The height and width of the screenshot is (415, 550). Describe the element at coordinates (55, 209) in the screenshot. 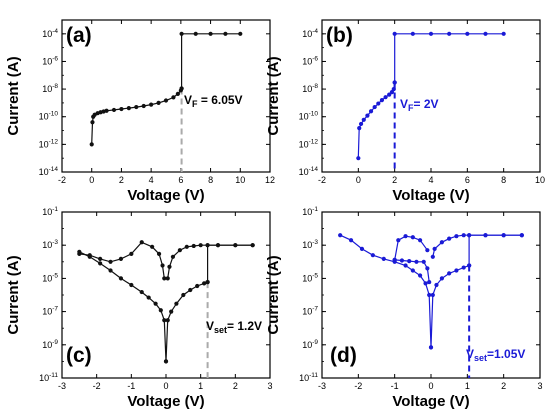

I see `y-tick-exponent: -1` at that location.